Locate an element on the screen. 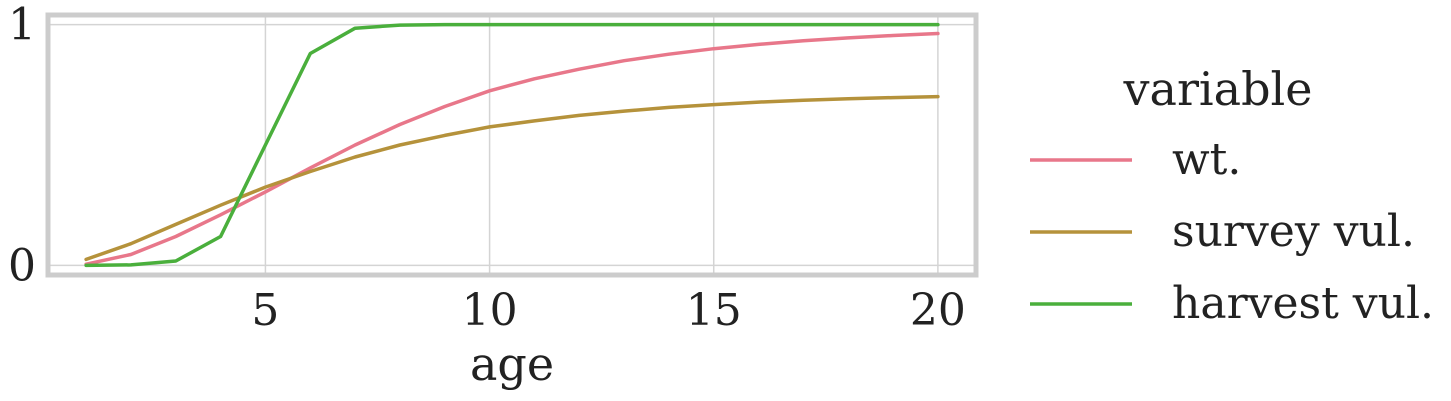 The width and height of the screenshot is (1451, 401). x-tick-label: 10 is located at coordinates (490, 310).